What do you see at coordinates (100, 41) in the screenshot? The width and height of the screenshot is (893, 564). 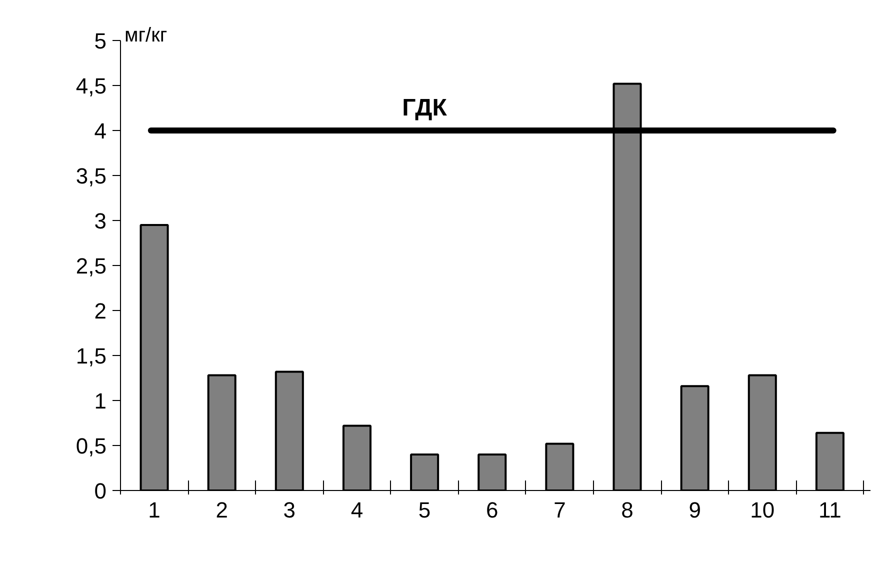 I see `y-tick-label: 5` at bounding box center [100, 41].